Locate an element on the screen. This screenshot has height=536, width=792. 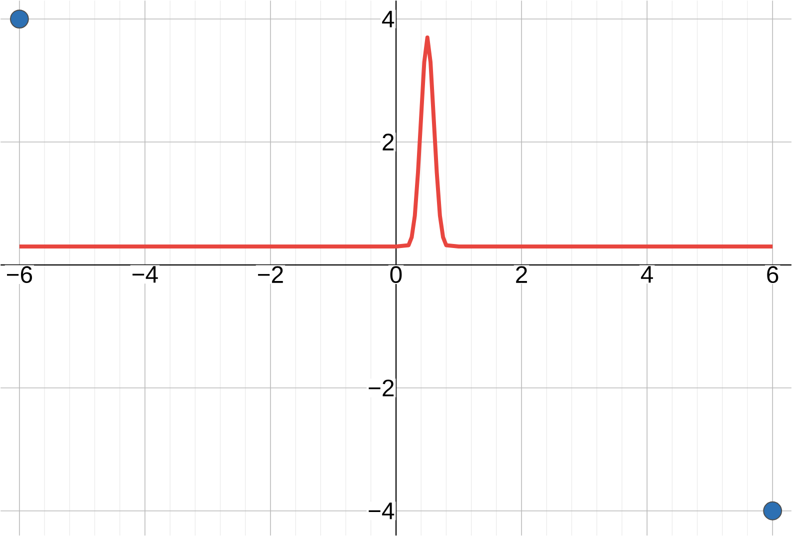
y-tick-label: −4 is located at coordinates (381, 511).